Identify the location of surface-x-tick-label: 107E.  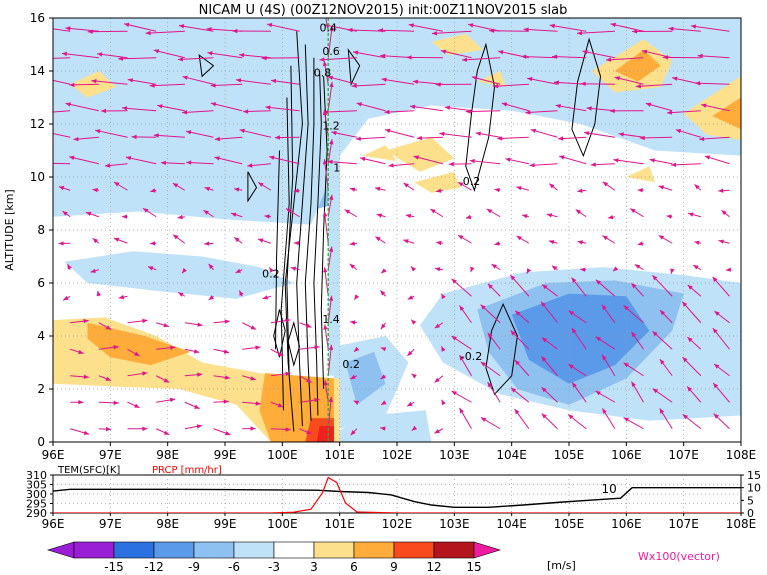
(683, 524).